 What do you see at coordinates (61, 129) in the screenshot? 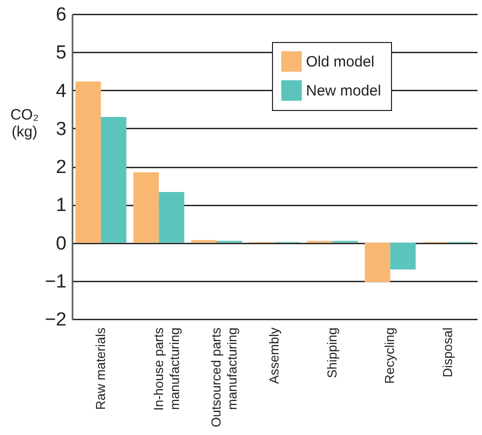
I see `y-tick-label: 3` at bounding box center [61, 129].